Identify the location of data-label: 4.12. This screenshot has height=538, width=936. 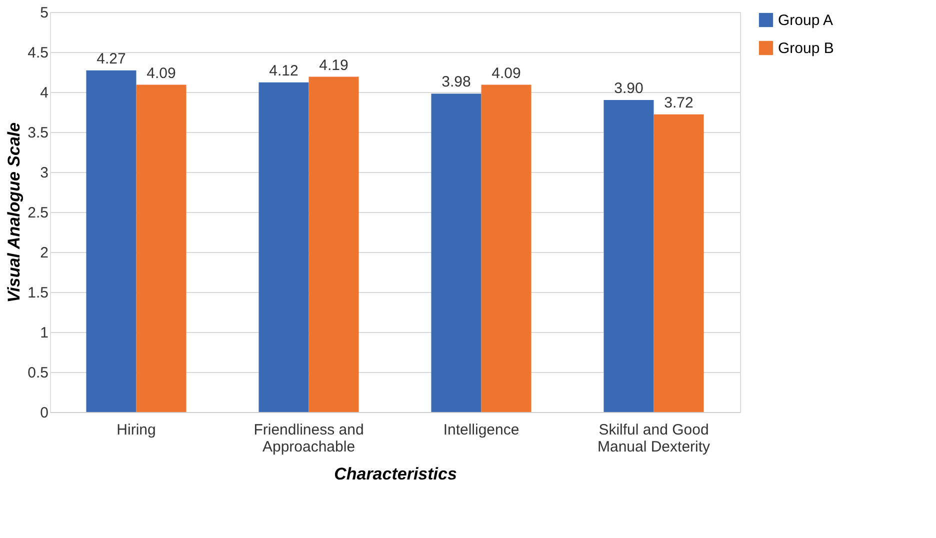
(283, 71).